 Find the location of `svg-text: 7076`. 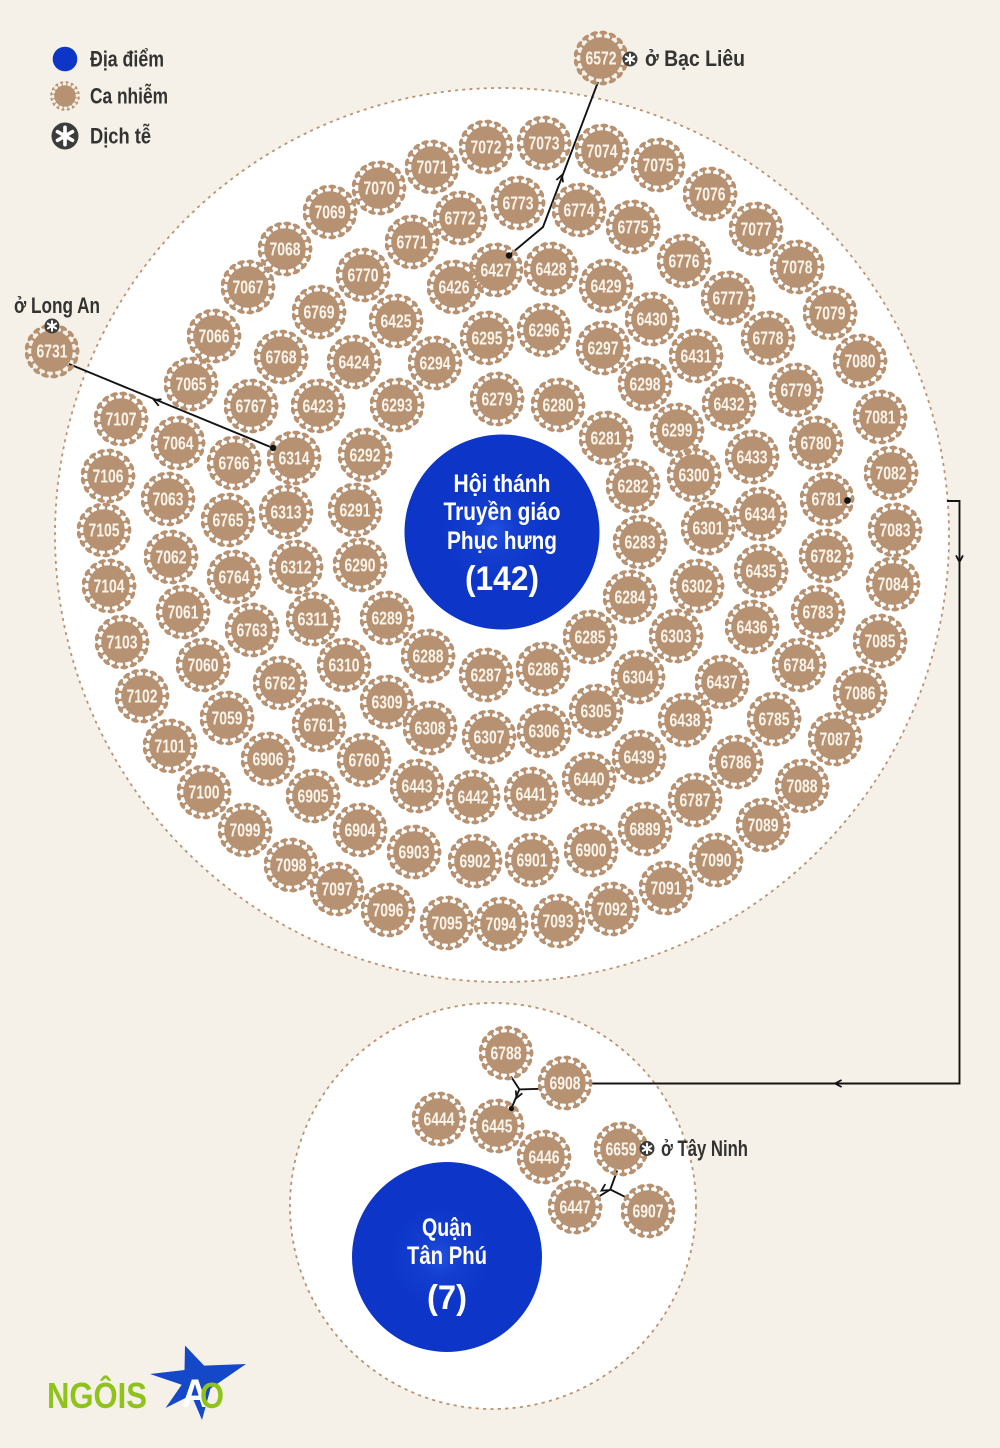

svg-text: 7076 is located at coordinates (710, 193).